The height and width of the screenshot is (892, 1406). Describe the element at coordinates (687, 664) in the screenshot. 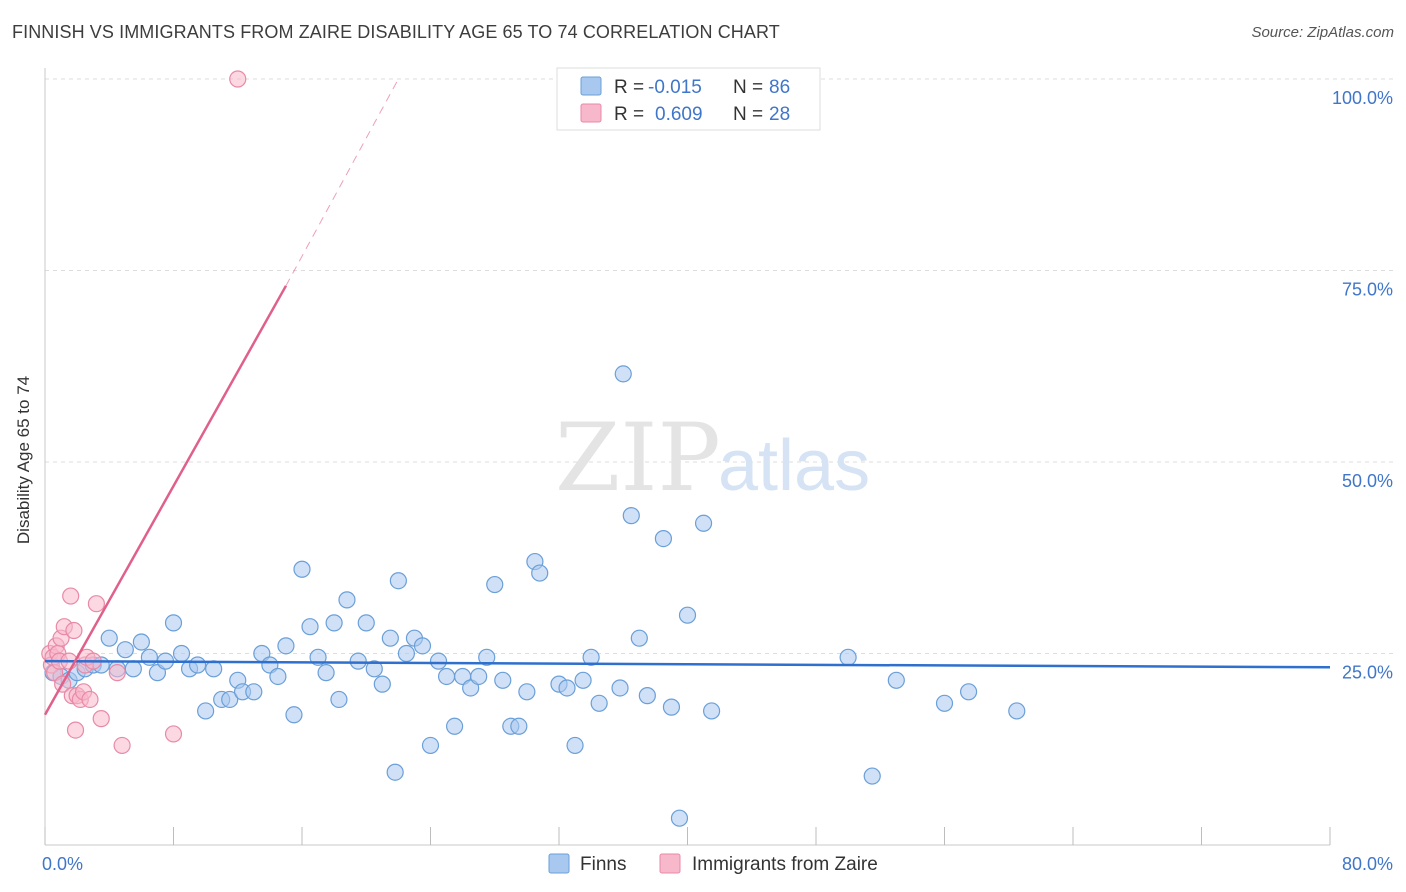

I see `finns-trend-line` at that location.